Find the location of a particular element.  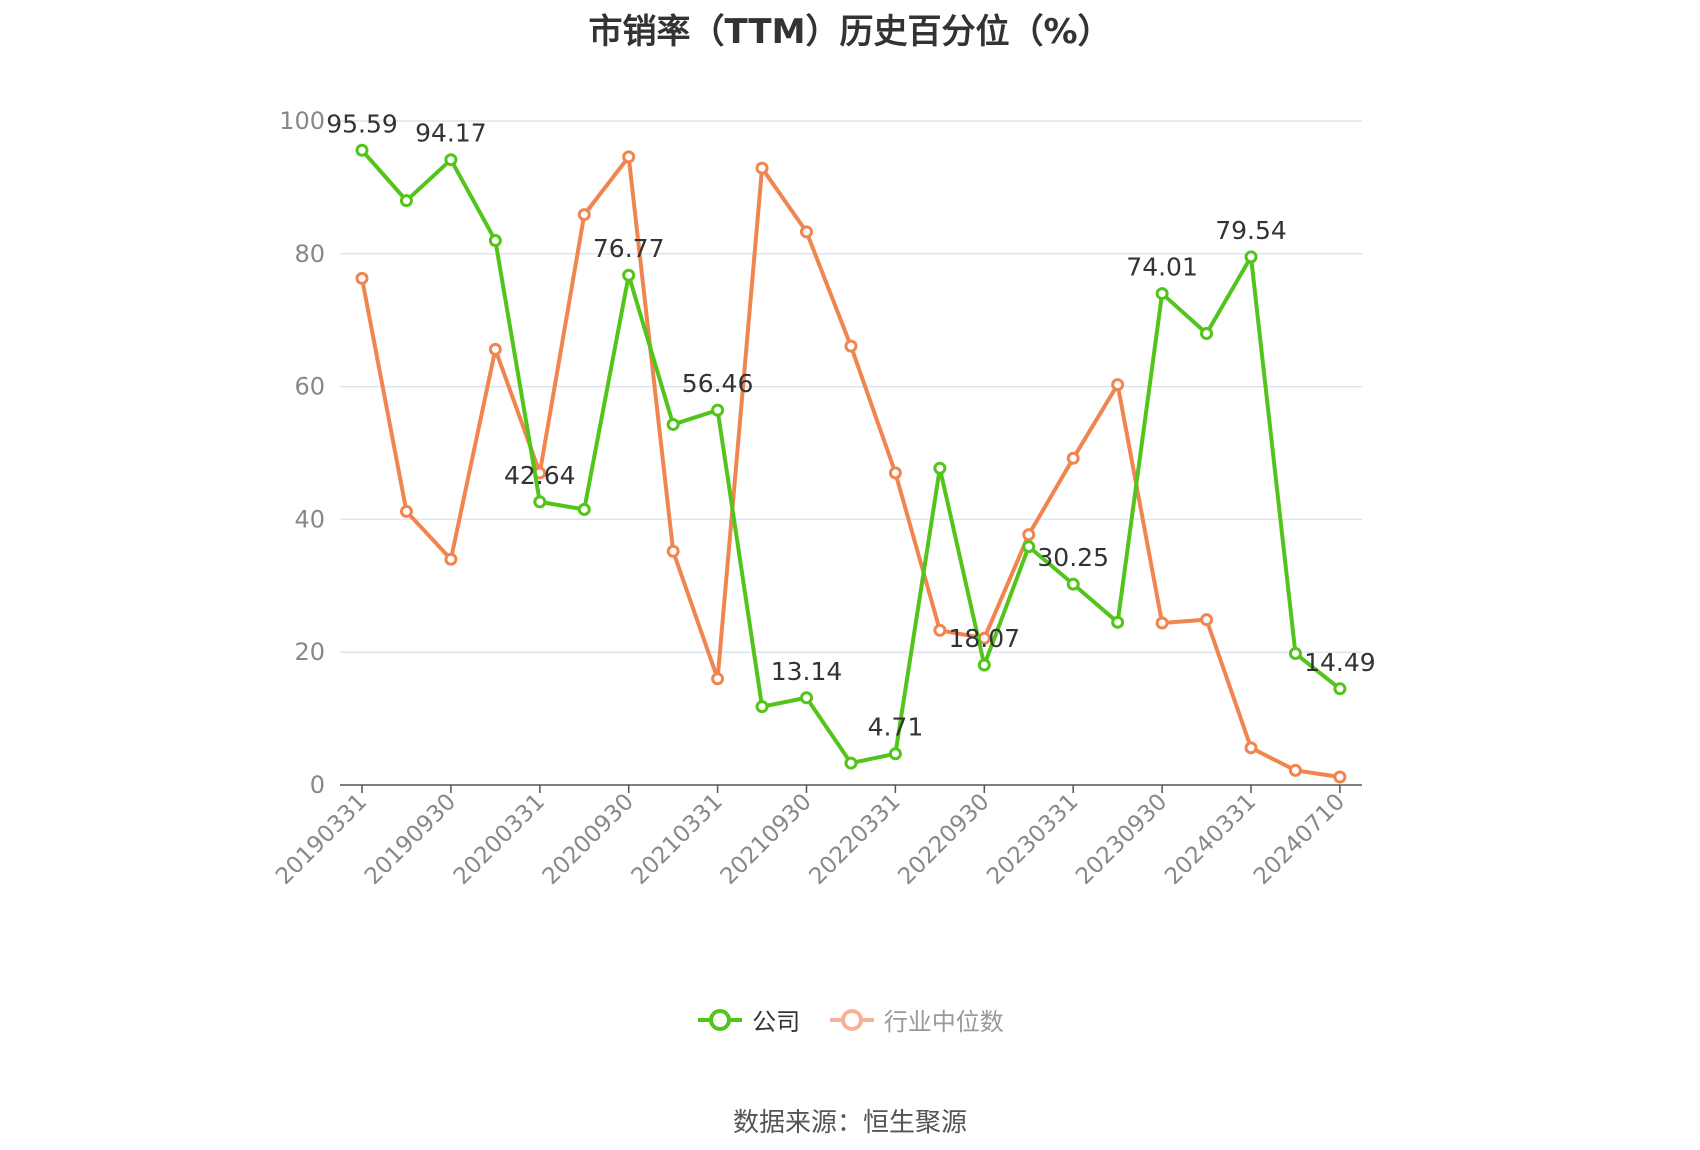

y-tick-label-100: 100 is located at coordinates (302, 121).